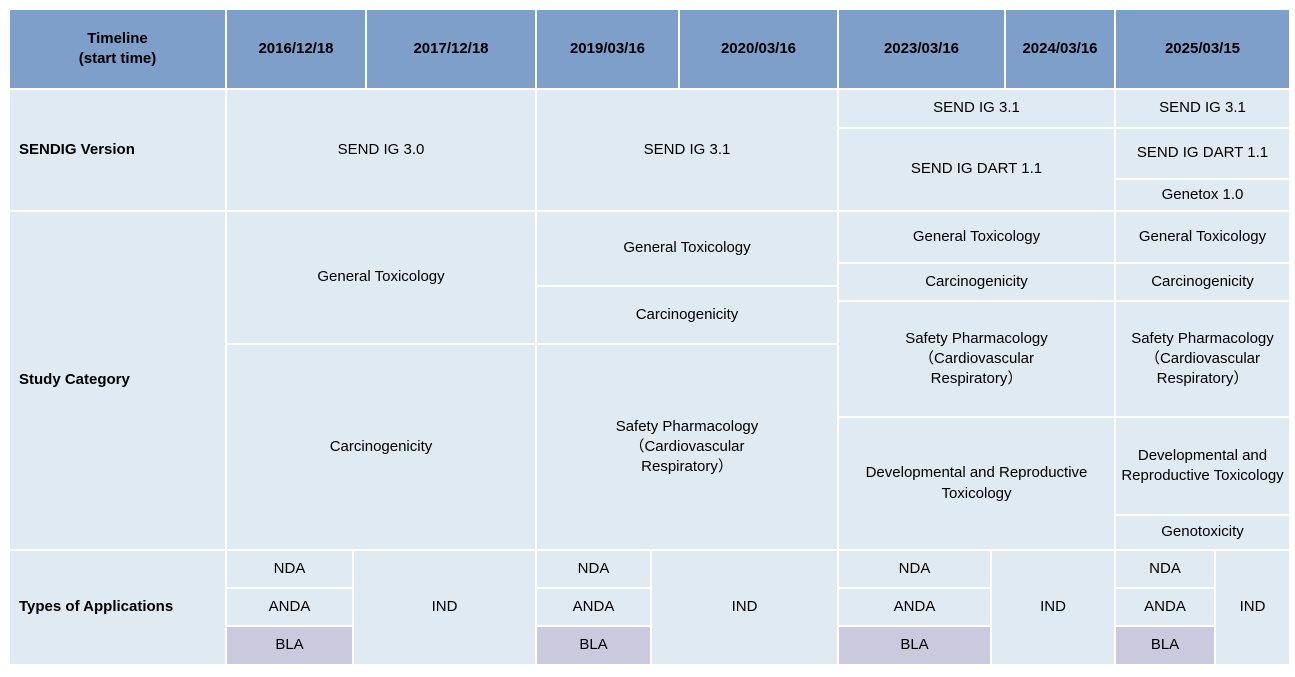 The width and height of the screenshot is (1295, 677). What do you see at coordinates (593, 645) in the screenshot?
I see `app-2019-bla: BLA` at bounding box center [593, 645].